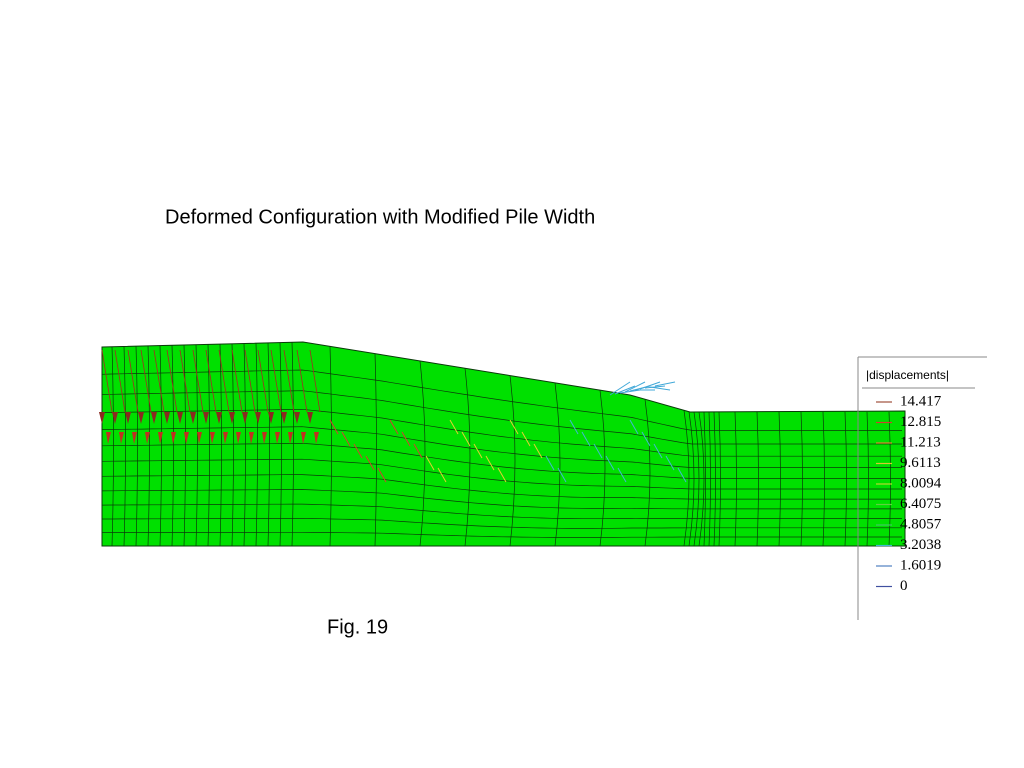 This screenshot has height=768, width=1024. What do you see at coordinates (920, 463) in the screenshot?
I see `legend-label: 9.6113` at bounding box center [920, 463].